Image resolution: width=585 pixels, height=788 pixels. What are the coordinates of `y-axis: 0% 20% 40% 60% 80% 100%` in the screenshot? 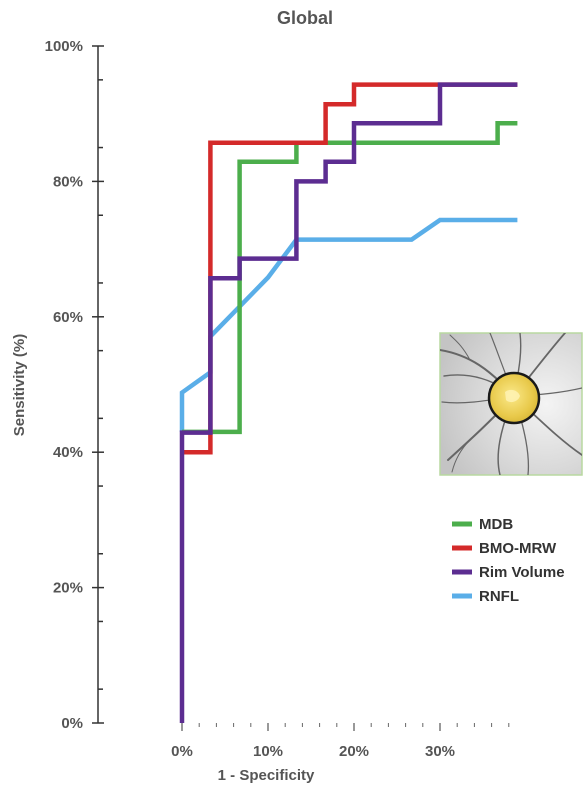 It's located at (74, 385).